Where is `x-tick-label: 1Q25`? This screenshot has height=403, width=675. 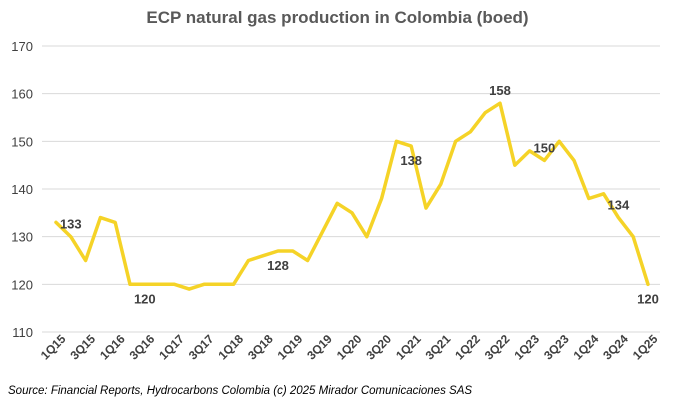 x-tick-label: 1Q25 is located at coordinates (645, 347).